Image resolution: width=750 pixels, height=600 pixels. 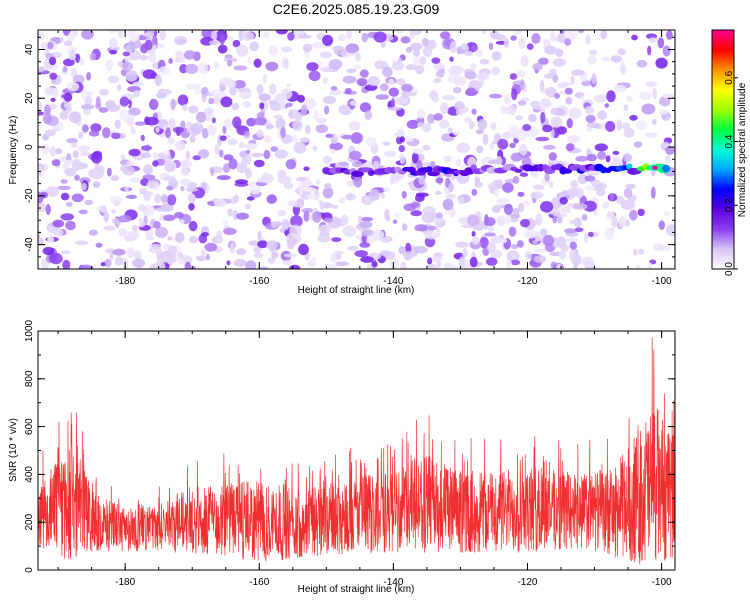 What do you see at coordinates (13, 150) in the screenshot?
I see `top-y-axis-label: Frequency (Hz)` at bounding box center [13, 150].